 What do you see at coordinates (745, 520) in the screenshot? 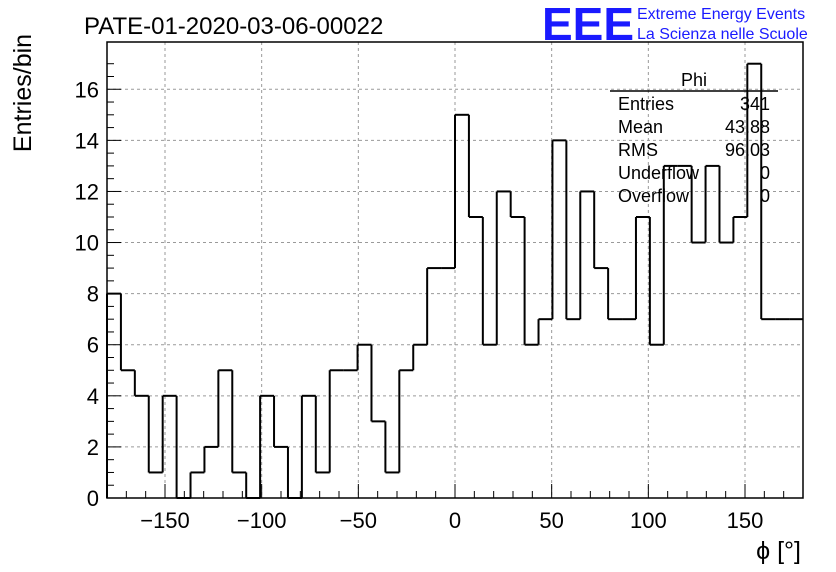
I see `x-tick-label: 150` at bounding box center [745, 520].